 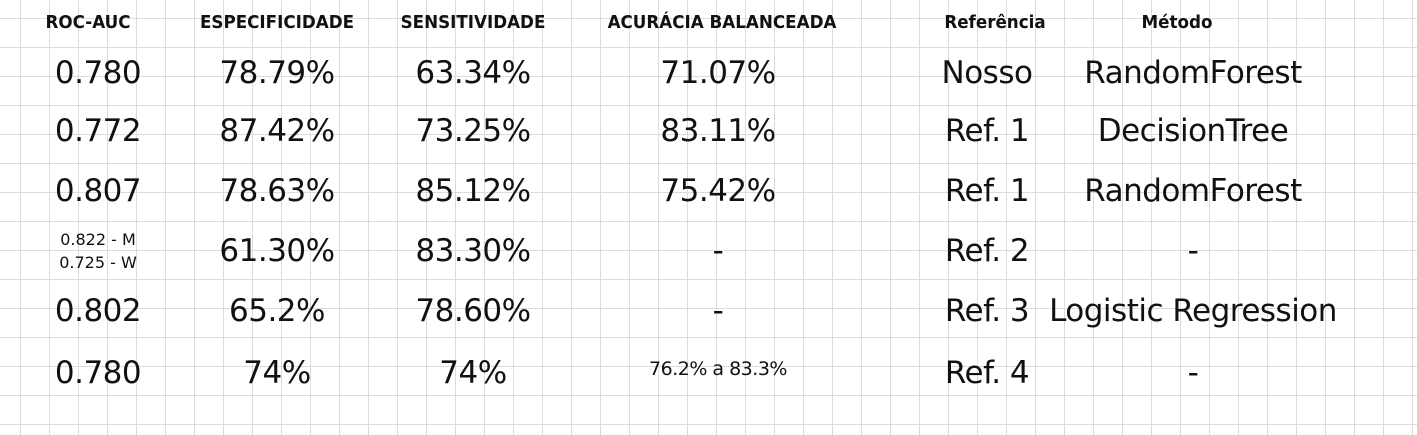 I want to click on header-referencia: Referência, so click(x=995, y=22).